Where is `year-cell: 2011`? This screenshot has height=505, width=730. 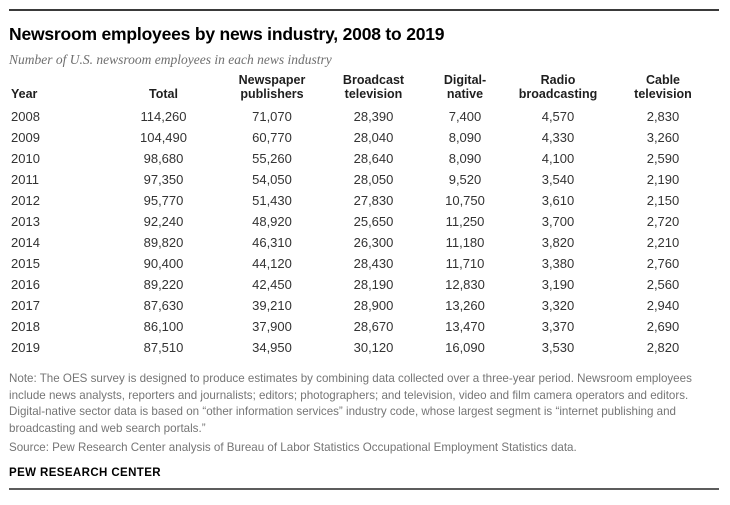
year-cell: 2011 is located at coordinates (25, 179).